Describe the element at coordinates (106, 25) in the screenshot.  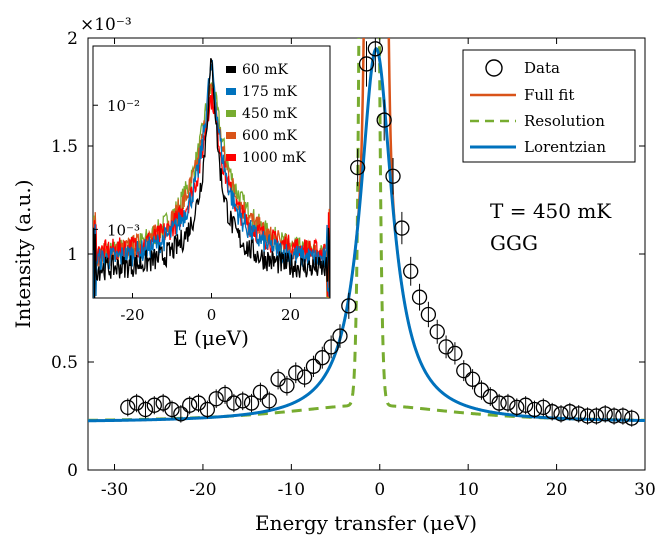
I see `y-multiplier: ×10⁻³` at that location.